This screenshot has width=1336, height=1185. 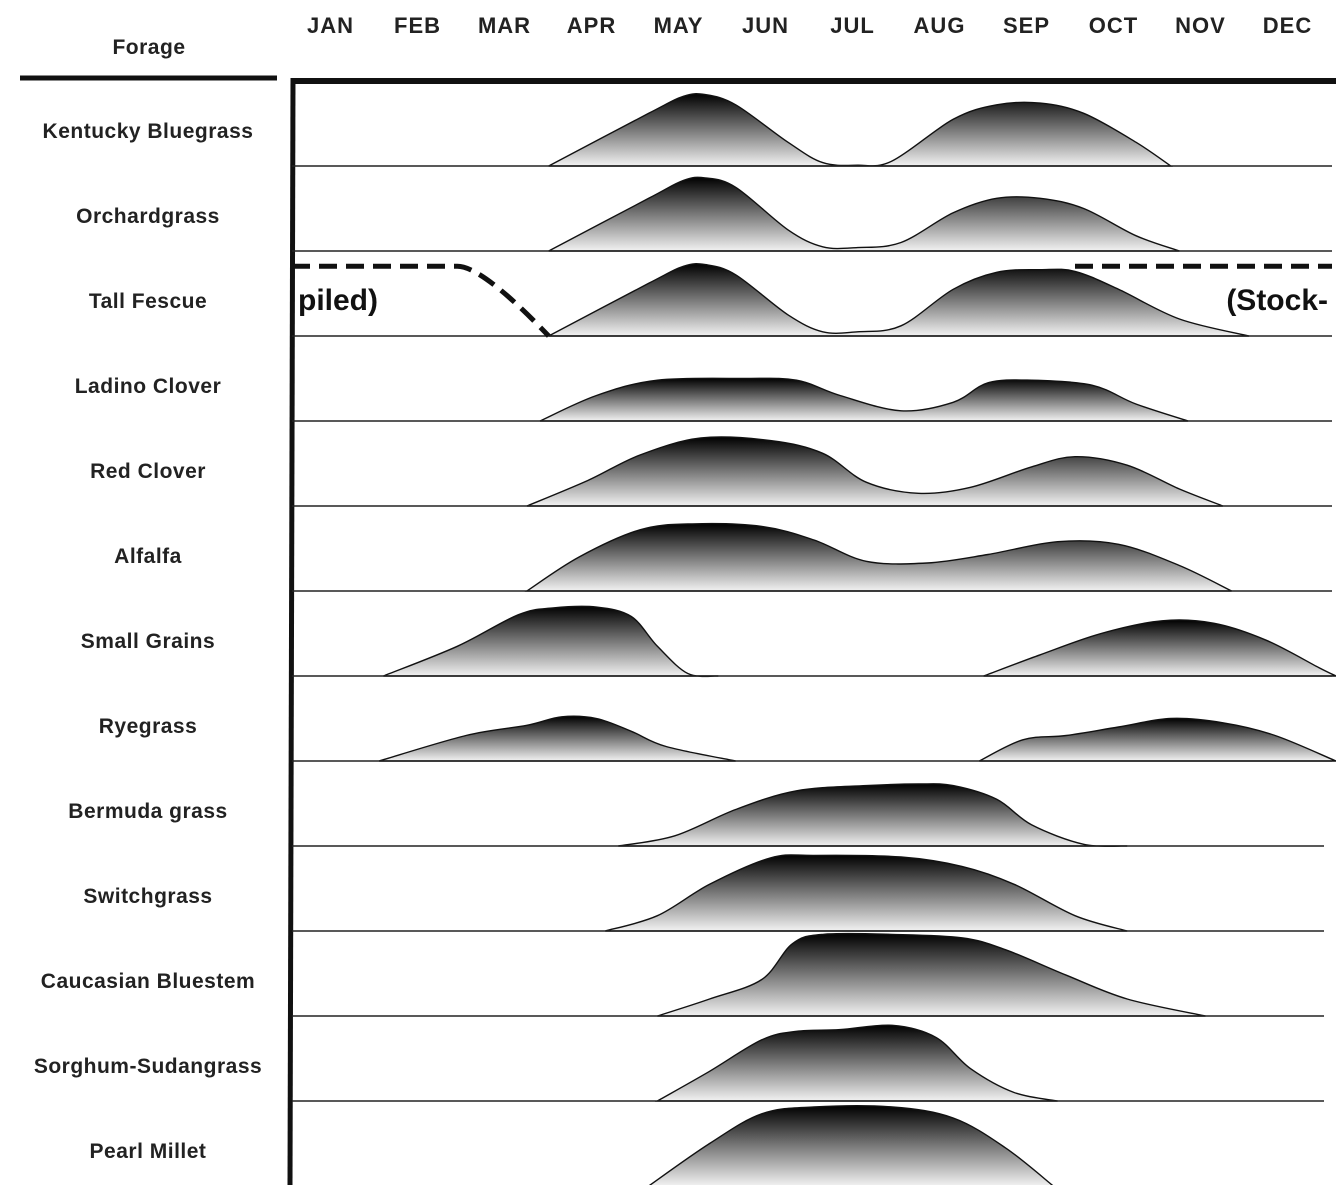 I want to click on forage-label: Switchgrass, so click(x=147, y=896).